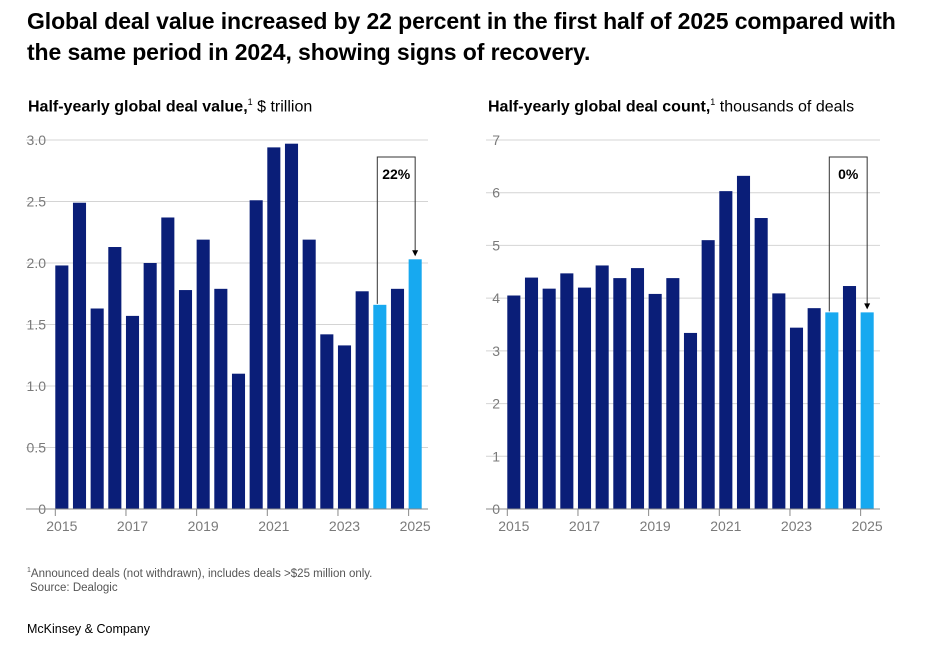 The height and width of the screenshot is (656, 936). Describe the element at coordinates (37, 325) in the screenshot. I see `y-tick-label: 1.5` at that location.